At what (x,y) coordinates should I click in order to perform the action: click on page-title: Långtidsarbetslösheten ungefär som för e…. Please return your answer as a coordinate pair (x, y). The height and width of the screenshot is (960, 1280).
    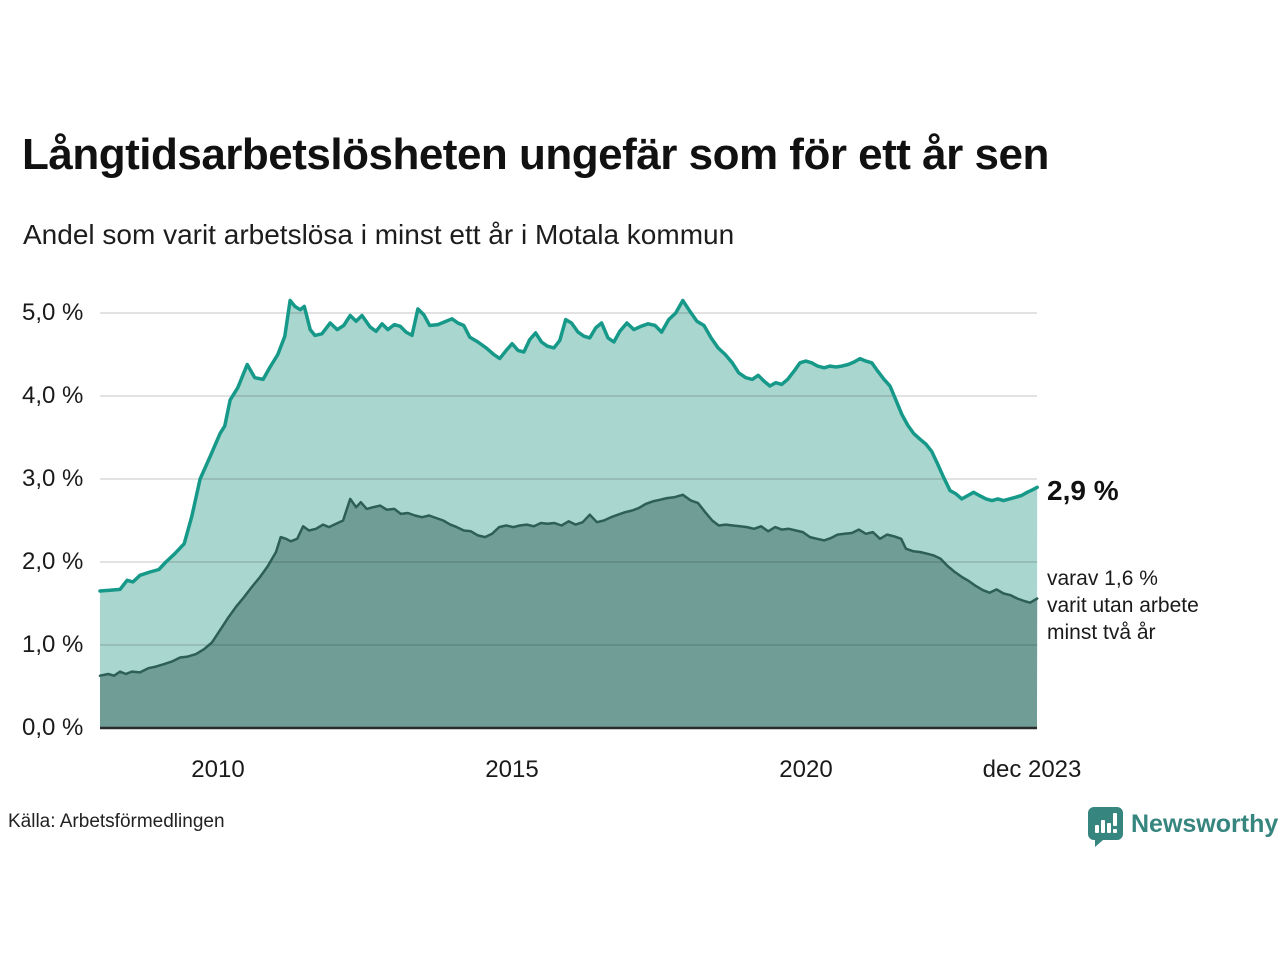
    Looking at the image, I should click on (535, 154).